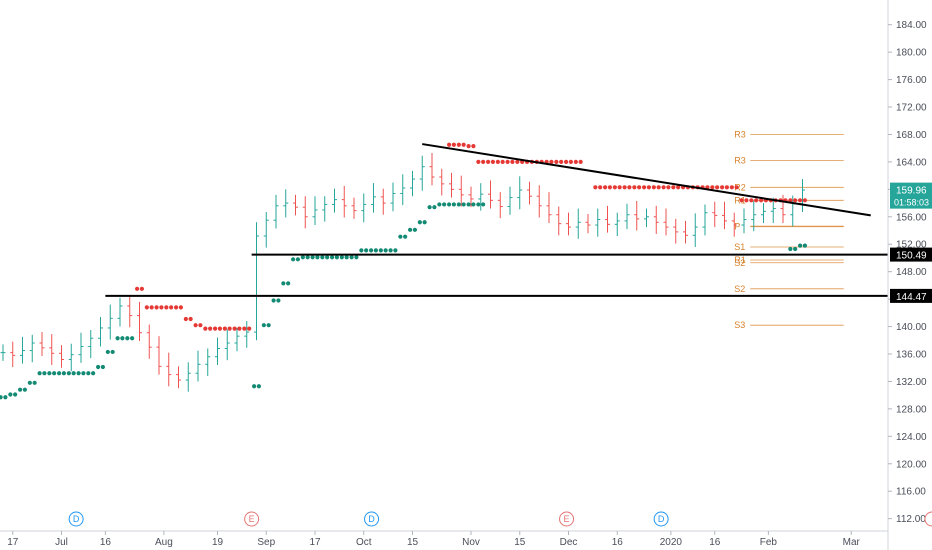 This screenshot has width=932, height=550. Describe the element at coordinates (372, 519) in the screenshot. I see `event-marker: D` at that location.